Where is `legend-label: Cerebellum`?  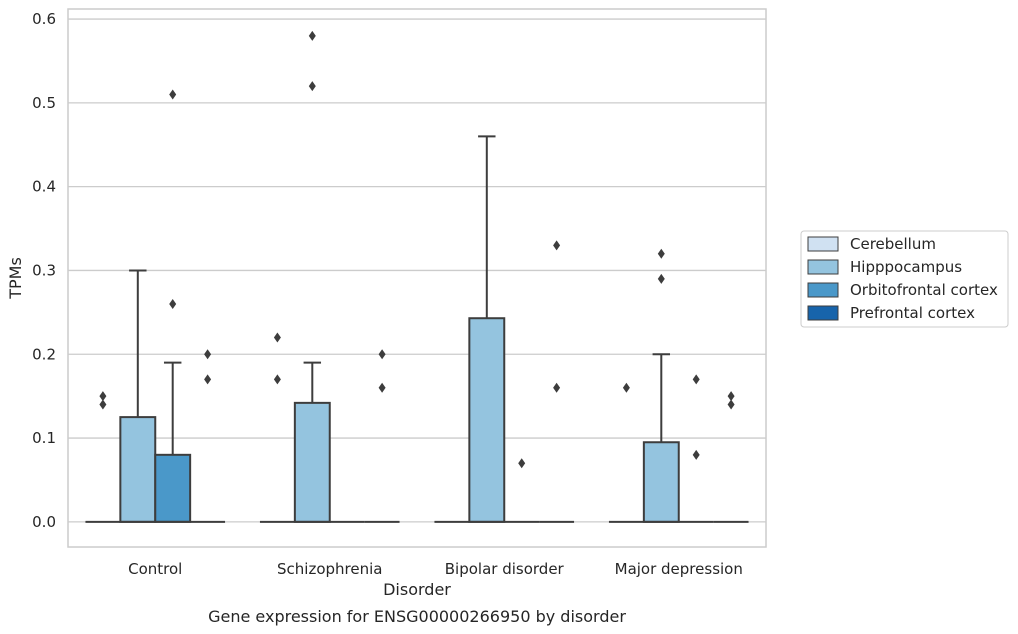 legend-label: Cerebellum is located at coordinates (893, 244).